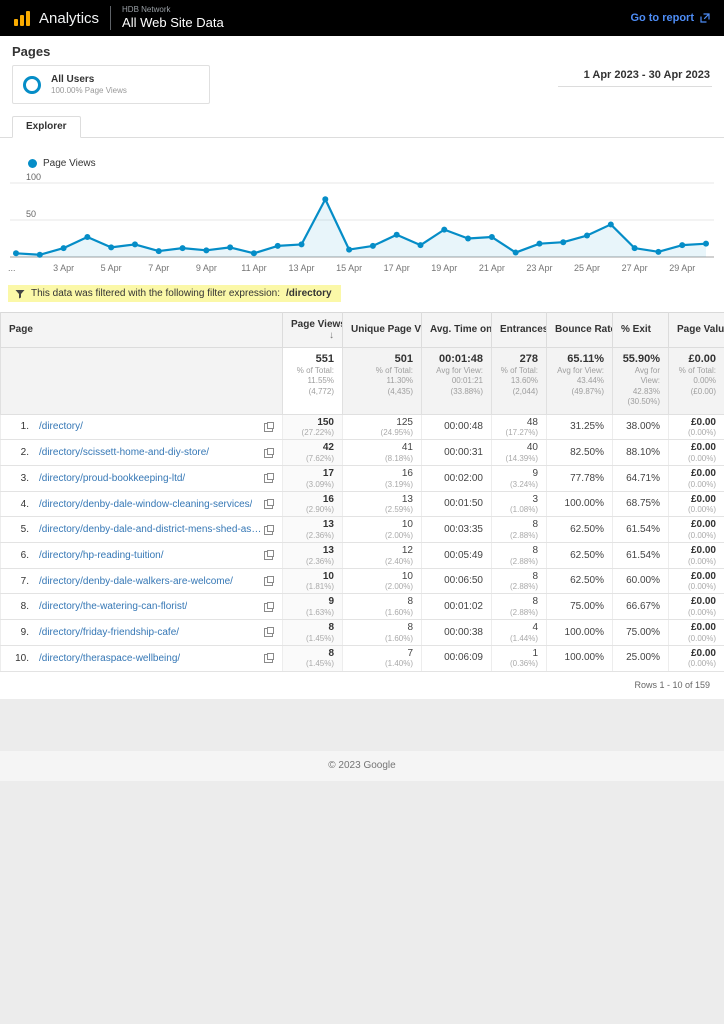  I want to click on cell-entrances: 8 (2.88%), so click(519, 607).